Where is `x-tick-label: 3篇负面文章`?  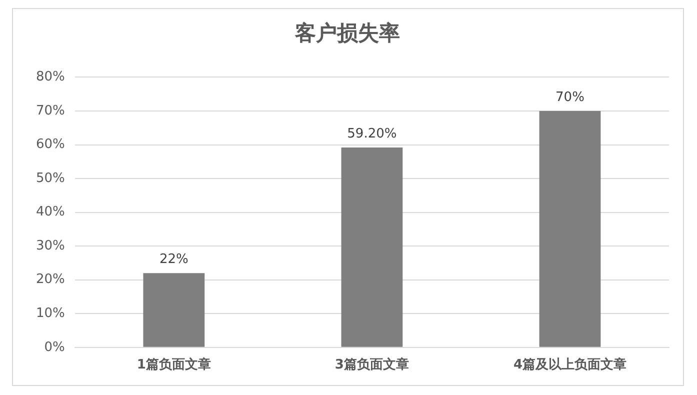
x-tick-label: 3篇负面文章 is located at coordinates (371, 364).